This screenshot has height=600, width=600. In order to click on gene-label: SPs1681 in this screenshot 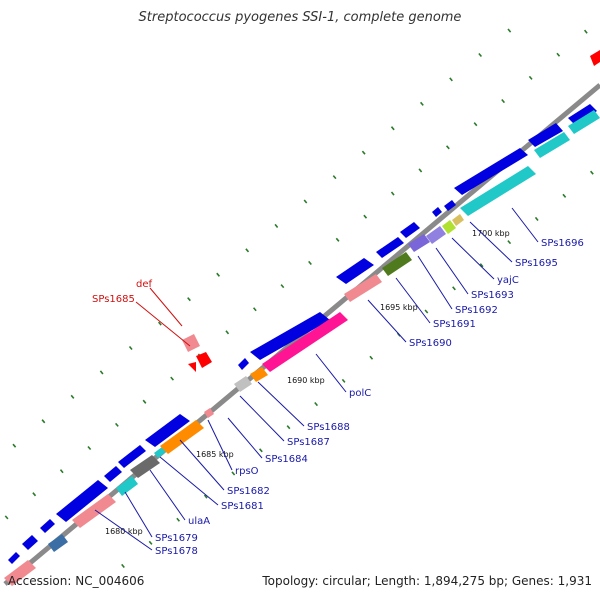, I will do `click(242, 506)`.